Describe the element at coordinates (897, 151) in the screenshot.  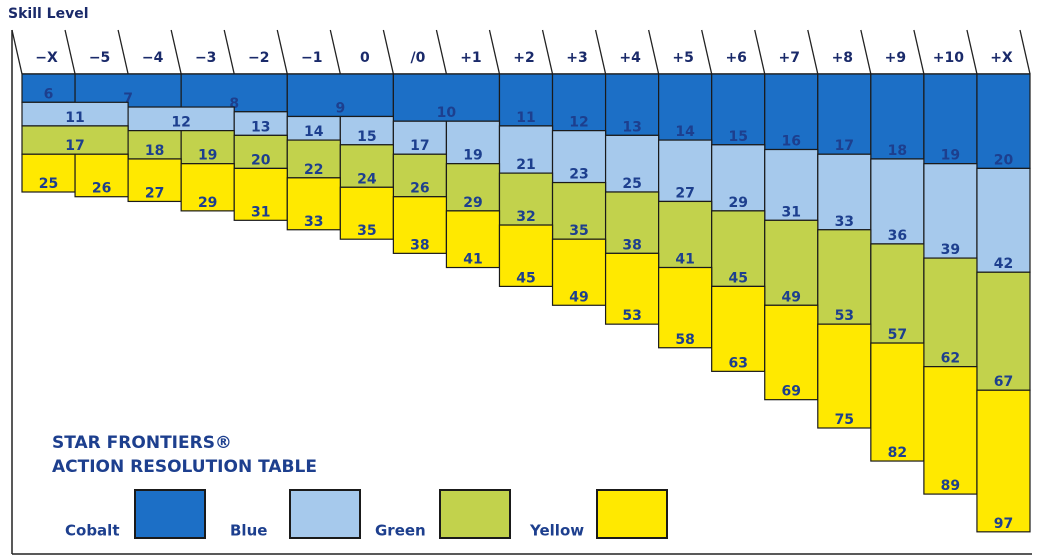
I see `cell-value: 18` at that location.